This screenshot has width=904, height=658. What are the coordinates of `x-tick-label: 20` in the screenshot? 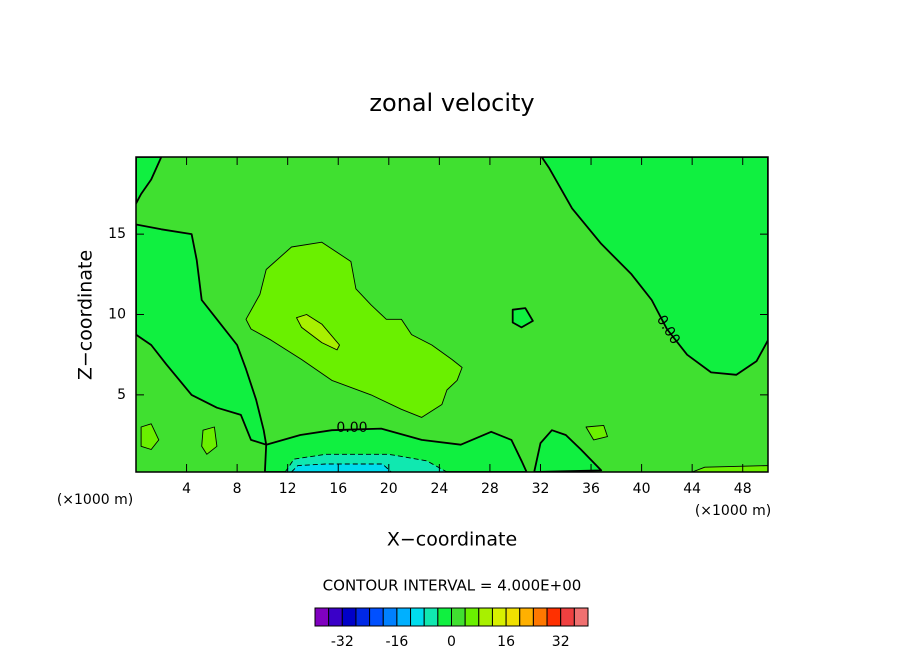 It's located at (389, 489).